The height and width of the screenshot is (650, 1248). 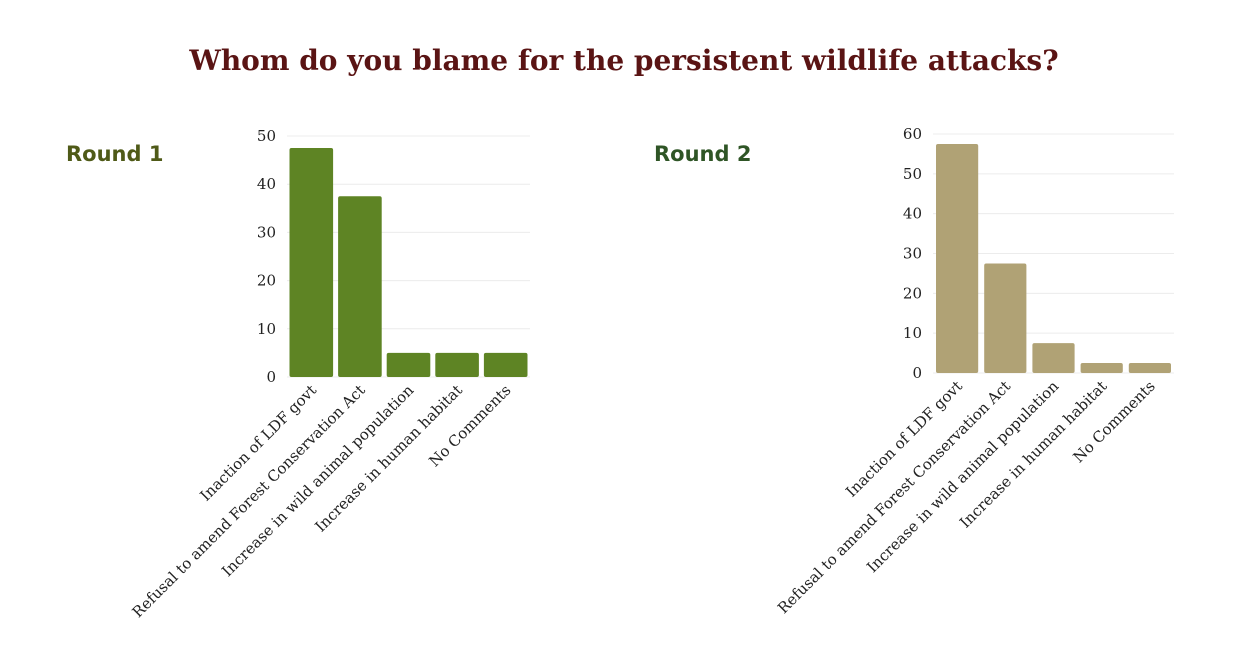 I want to click on x-category-label: Increase in wild animal population, so click(x=962, y=476).